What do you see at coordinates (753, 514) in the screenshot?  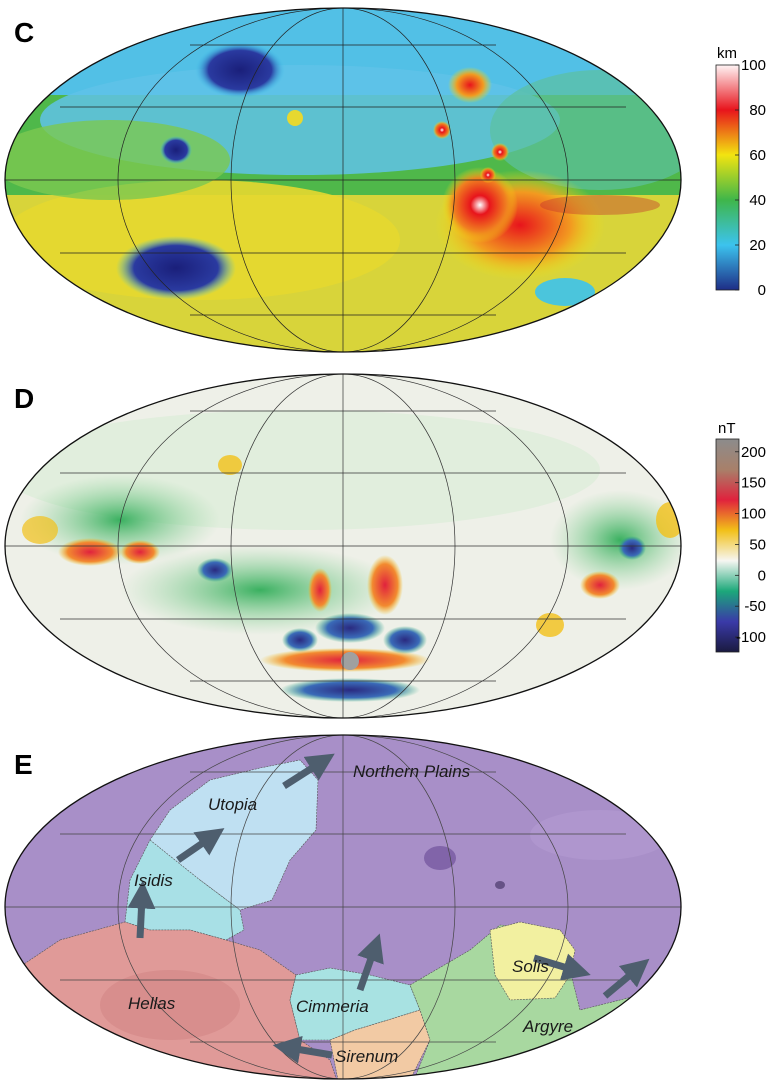 I see `colorbar-d-tick-label: 100` at bounding box center [753, 514].